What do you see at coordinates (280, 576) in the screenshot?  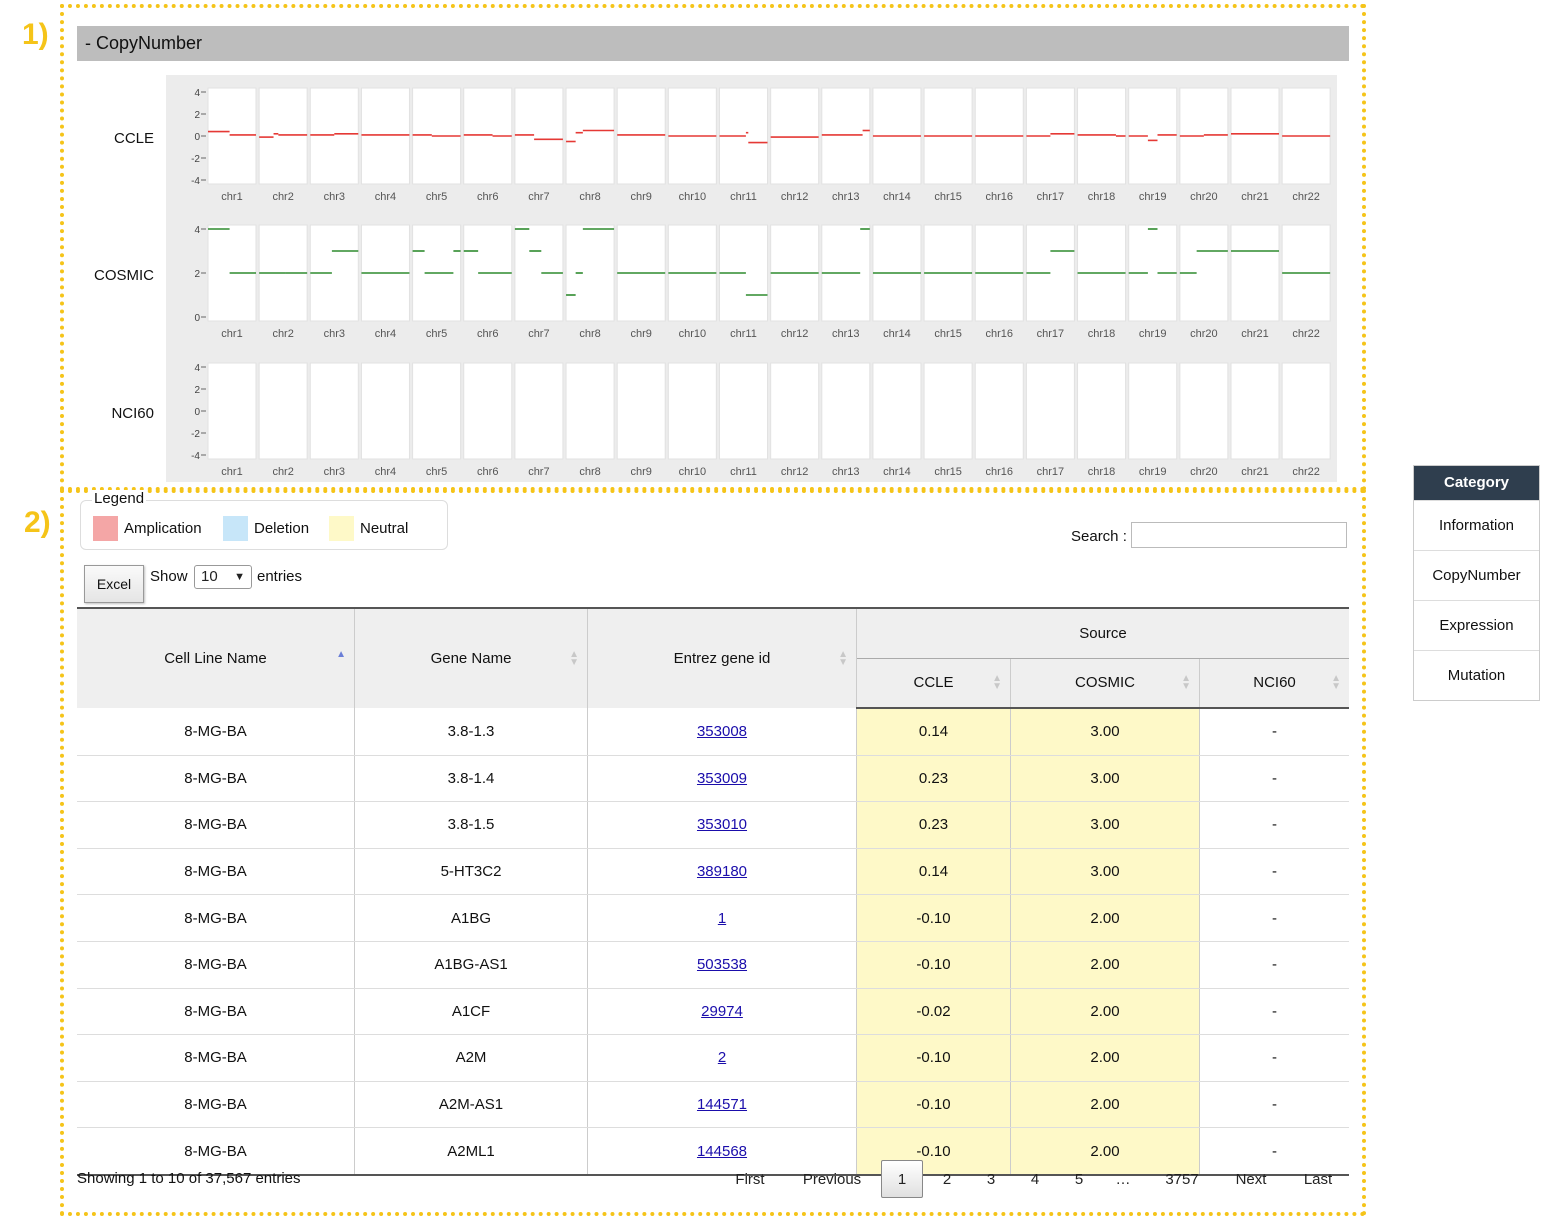 I see `entries-label: entries` at bounding box center [280, 576].